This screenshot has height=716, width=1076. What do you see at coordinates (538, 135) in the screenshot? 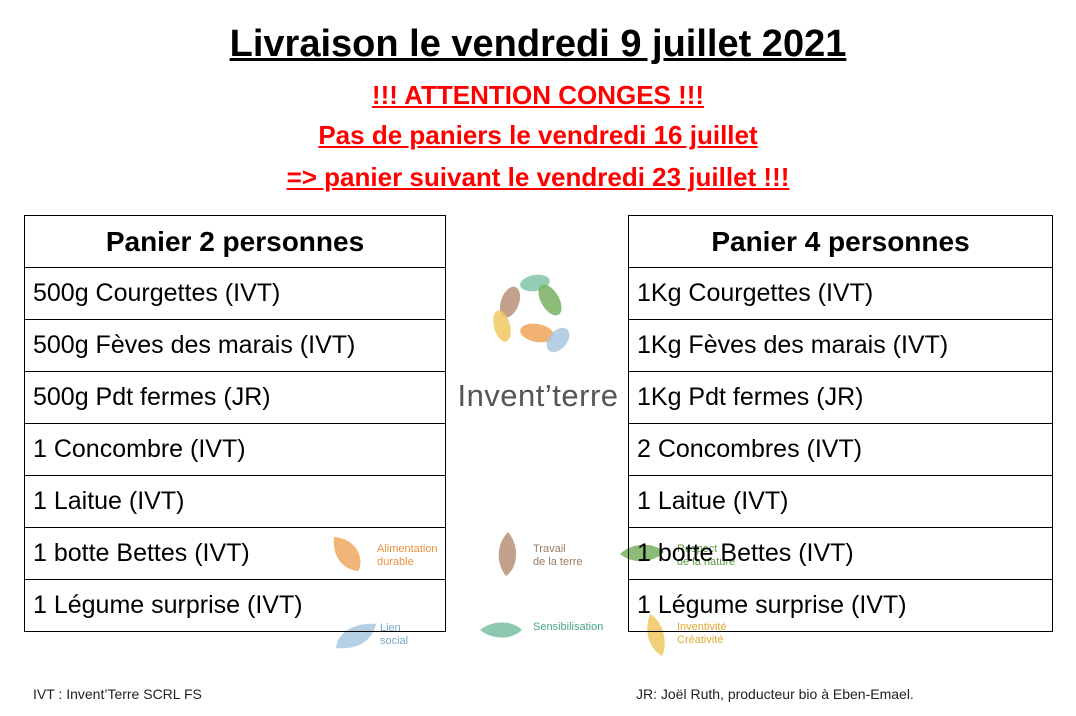
I see `warning-line-2: Pas de paniers le vendredi 16 juillet` at bounding box center [538, 135].